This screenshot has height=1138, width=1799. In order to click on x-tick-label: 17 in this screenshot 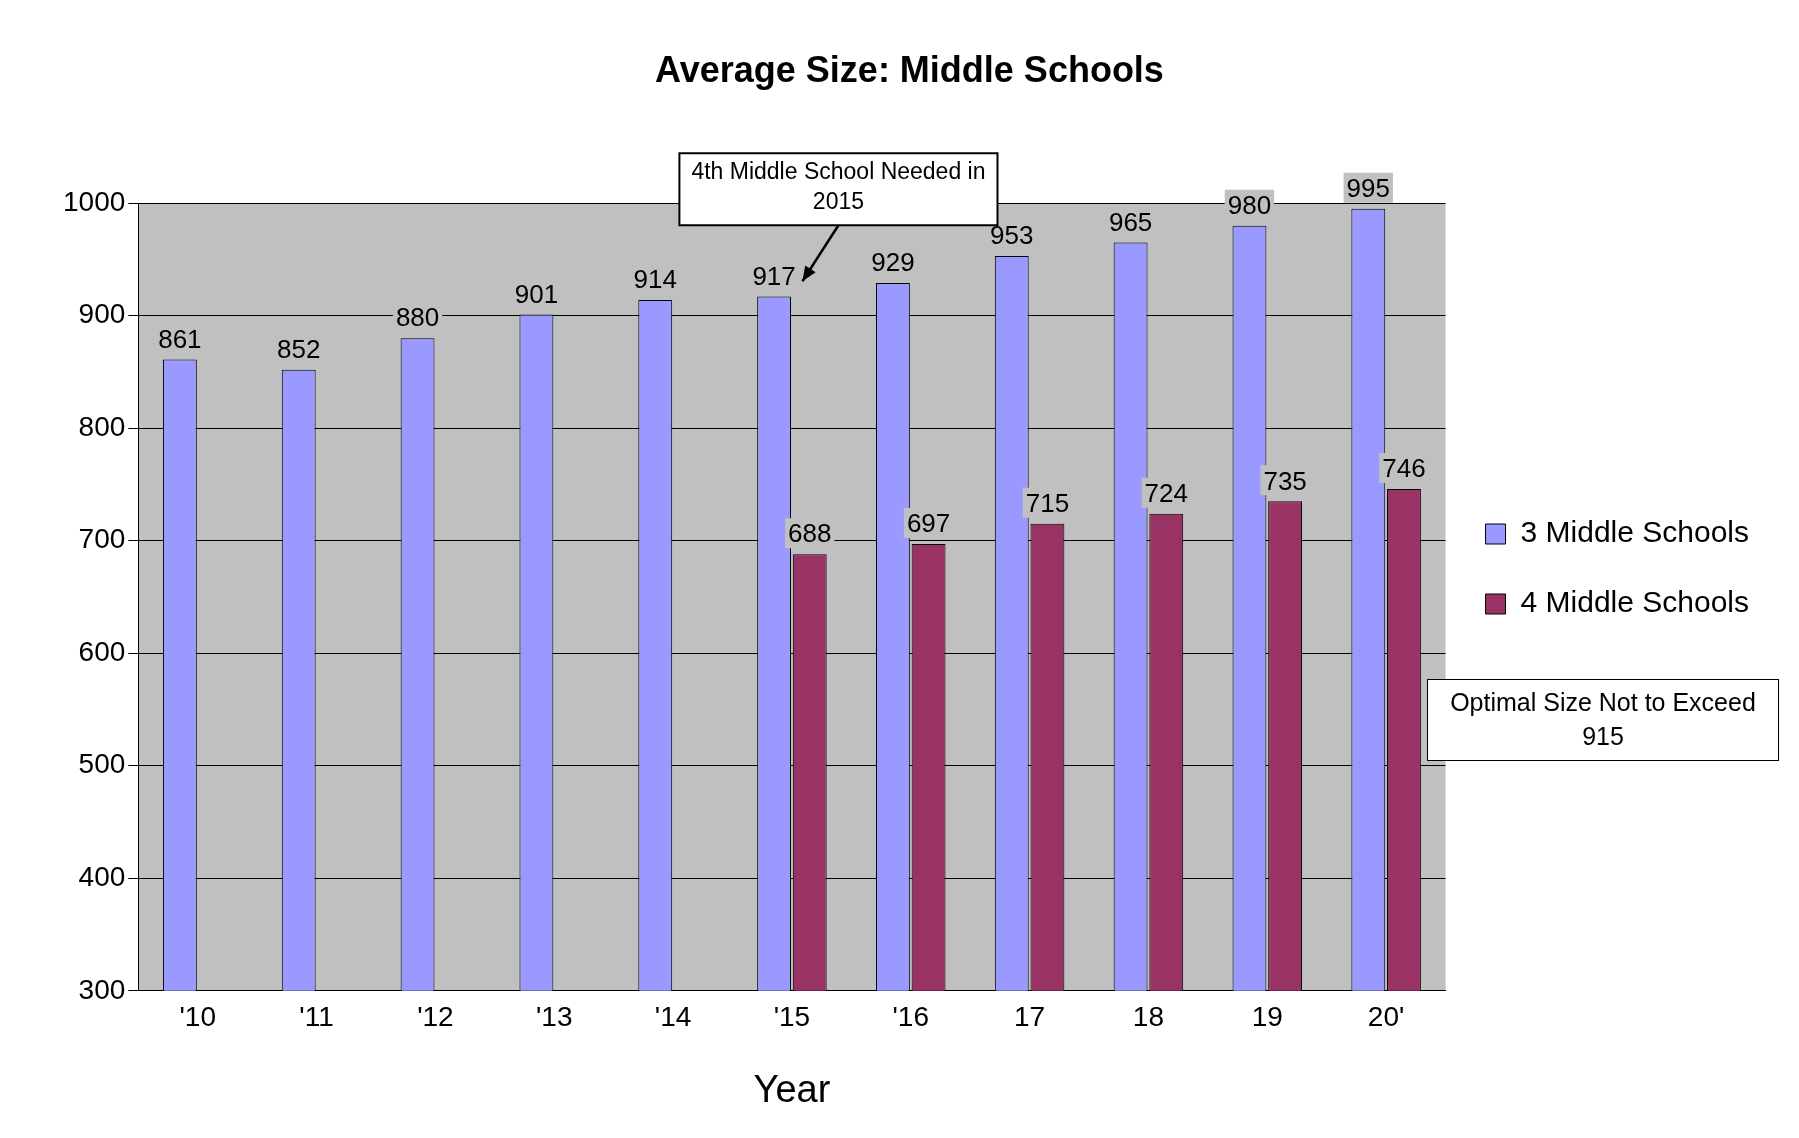, I will do `click(1030, 1017)`.